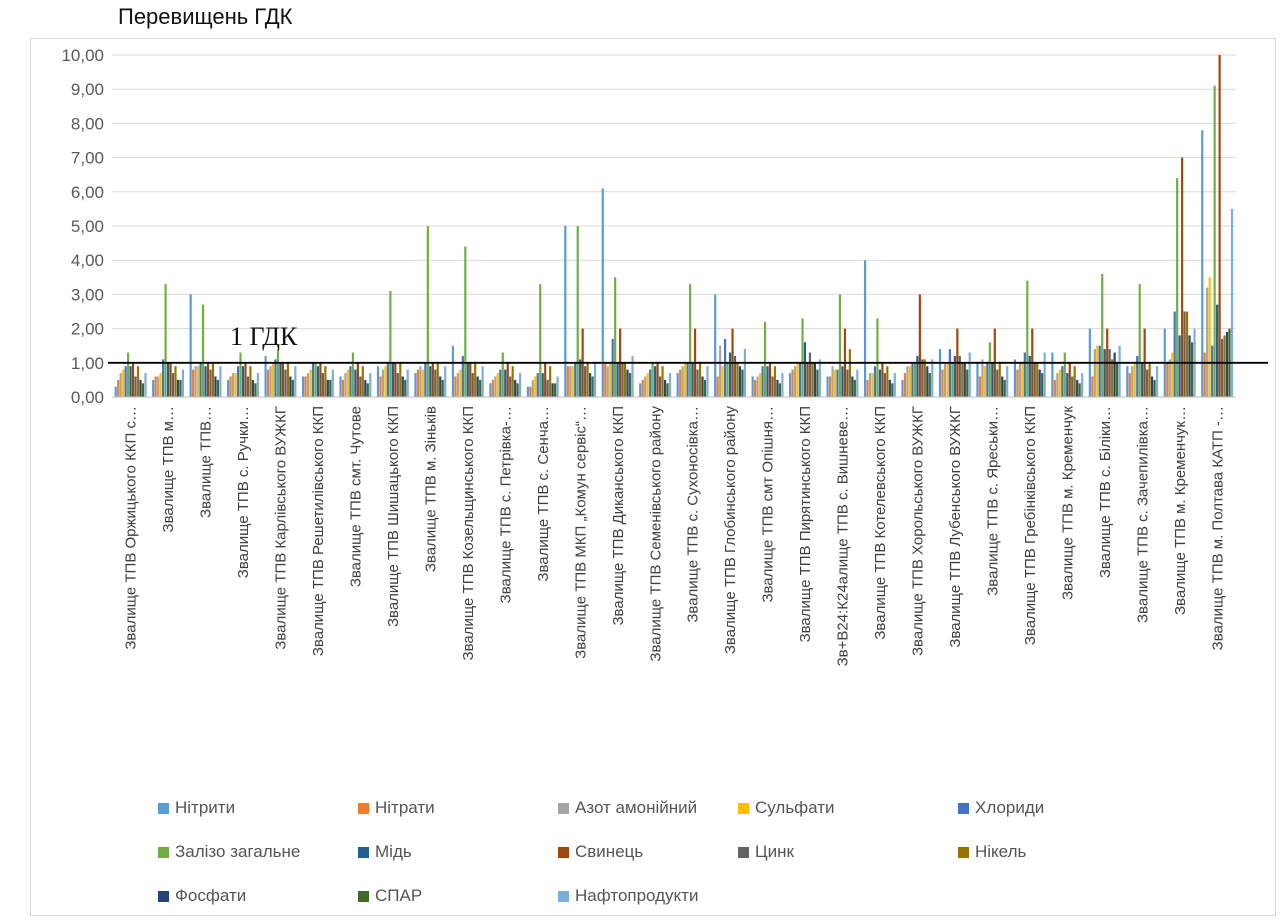  Describe the element at coordinates (636, 807) in the screenshot. I see `legend-label: Азот амонійний` at that location.